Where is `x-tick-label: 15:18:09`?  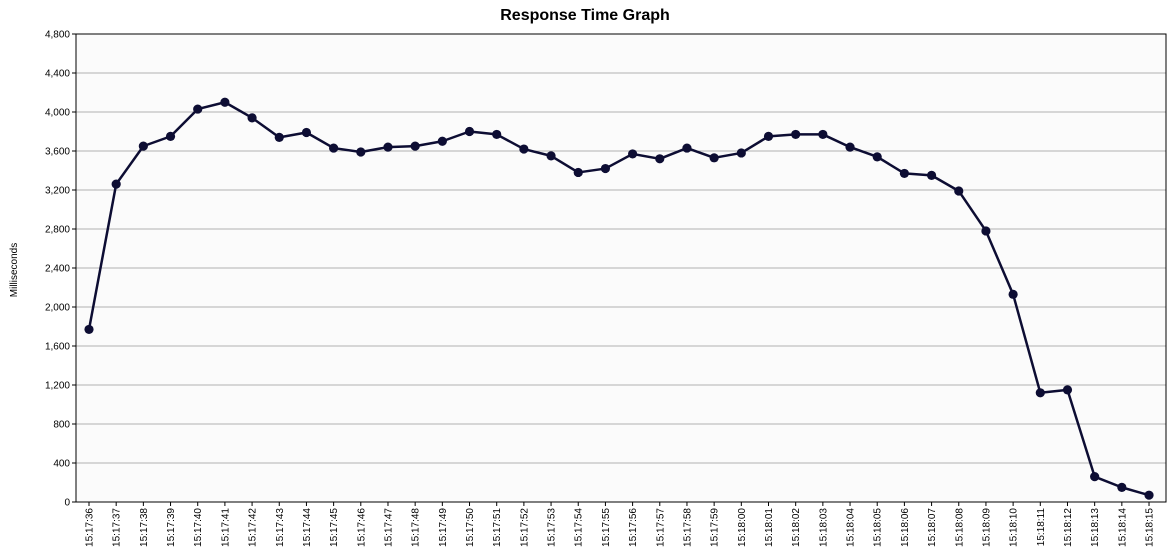 x-tick-label: 15:18:09 is located at coordinates (986, 527).